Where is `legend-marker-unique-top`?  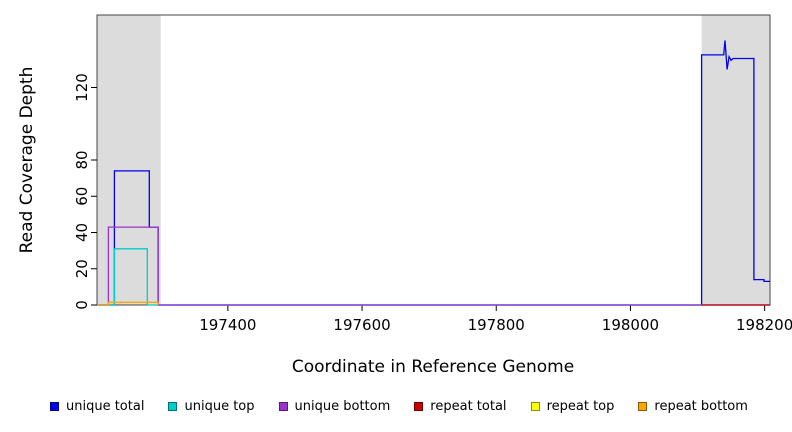 legend-marker-unique-top is located at coordinates (173, 406).